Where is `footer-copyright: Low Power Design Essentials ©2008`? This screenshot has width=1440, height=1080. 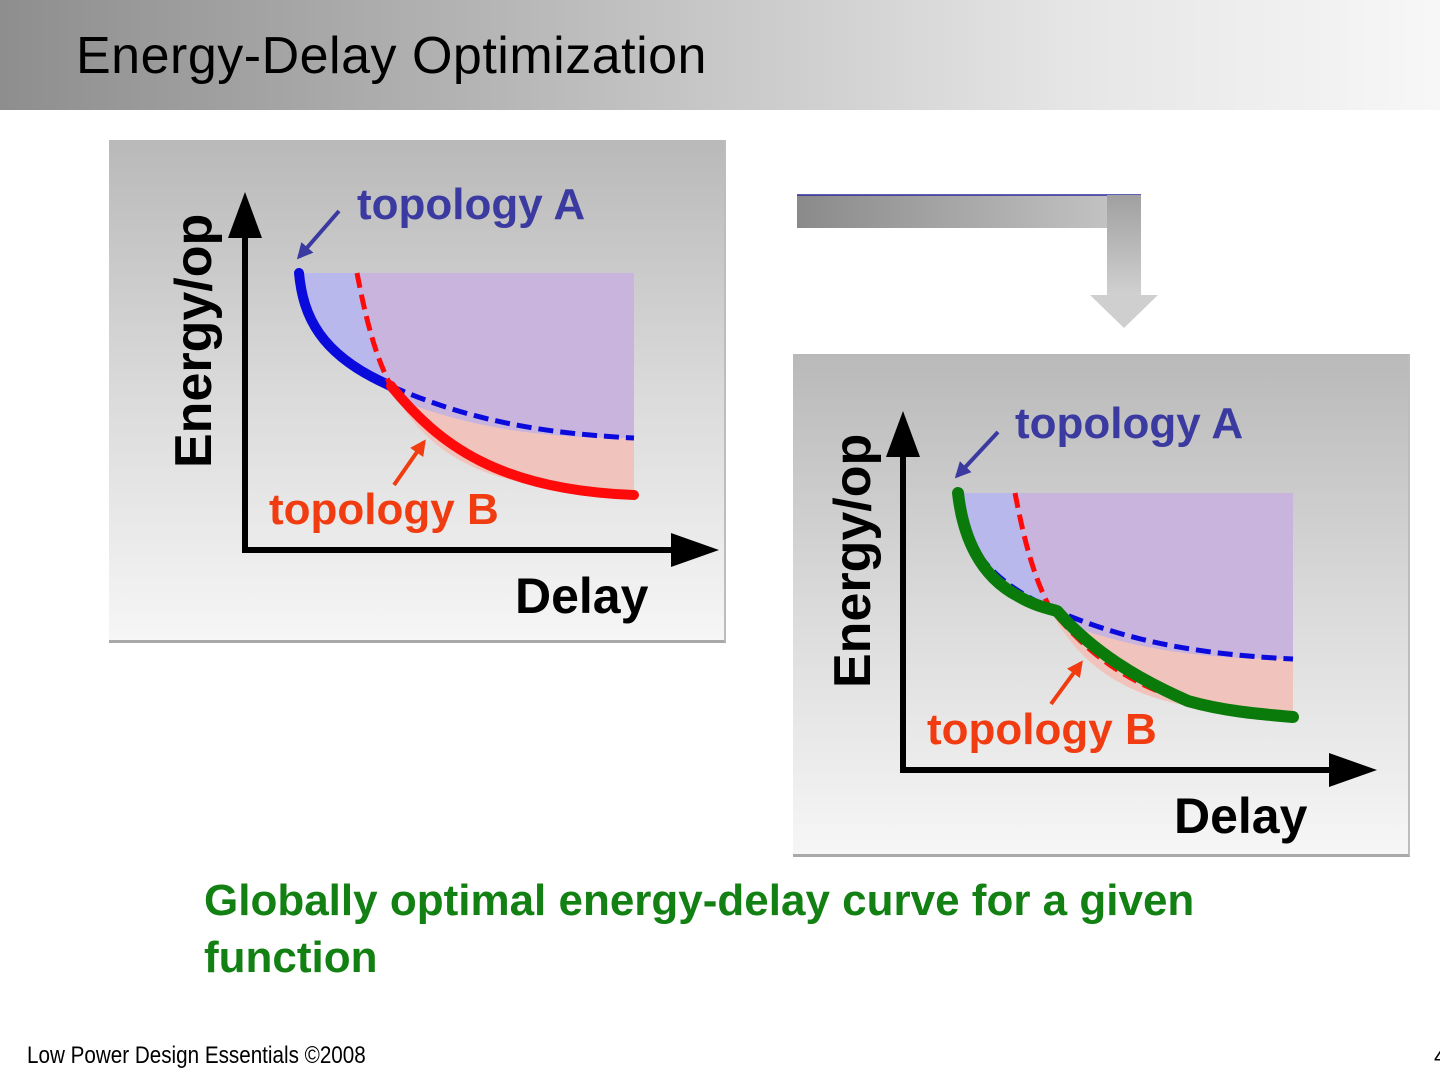
footer-copyright: Low Power Design Essentials ©2008 is located at coordinates (196, 1055).